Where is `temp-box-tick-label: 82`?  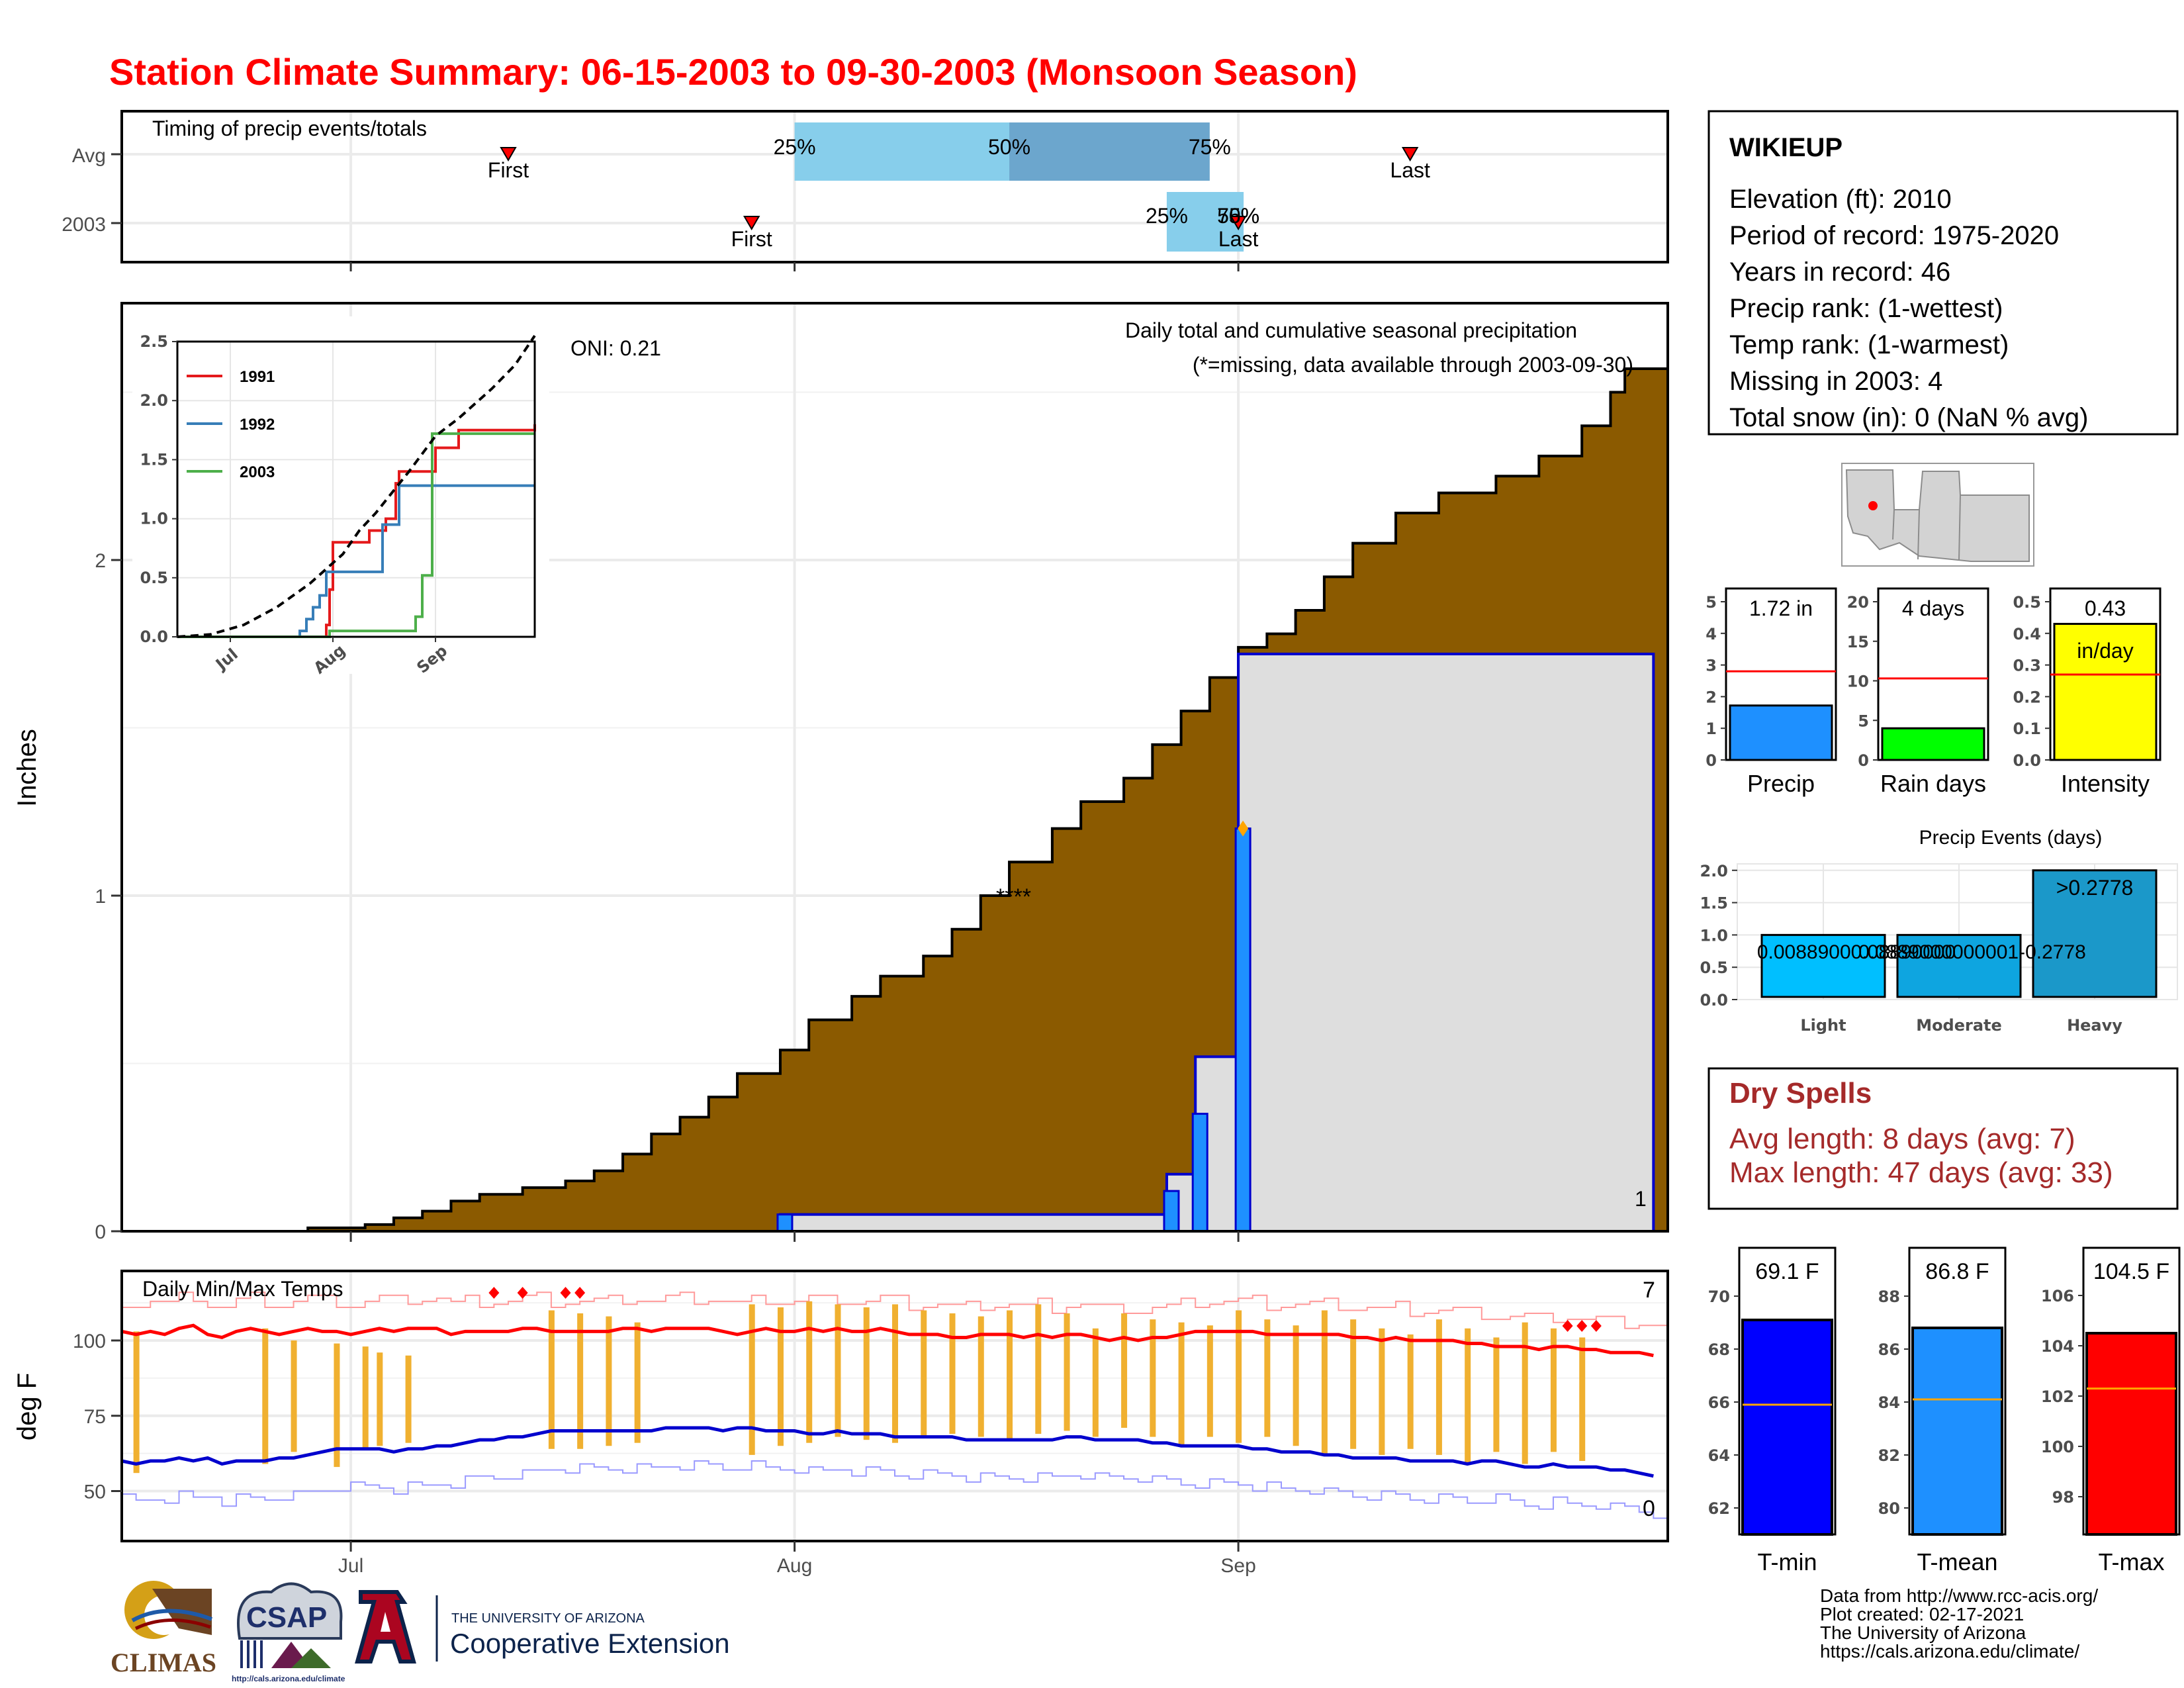 temp-box-tick-label: 82 is located at coordinates (1889, 1455).